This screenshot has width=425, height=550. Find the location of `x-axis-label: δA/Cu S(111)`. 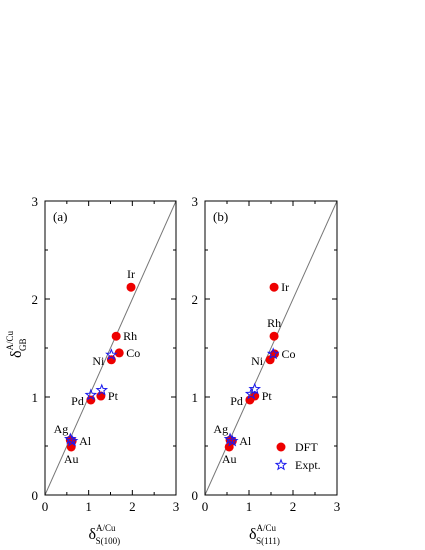

x-axis-label: δA/Cu S(111) is located at coordinates (264, 534).